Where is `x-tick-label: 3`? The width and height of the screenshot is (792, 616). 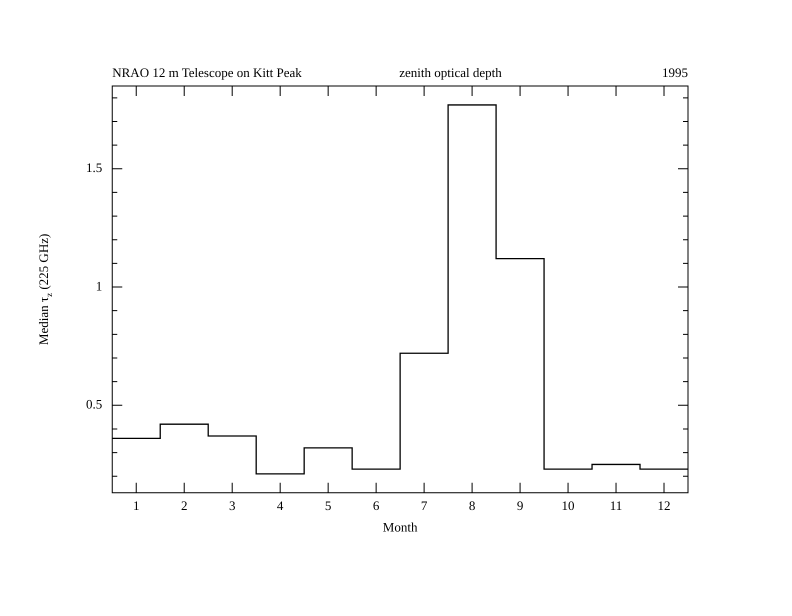
x-tick-label: 3 is located at coordinates (232, 506).